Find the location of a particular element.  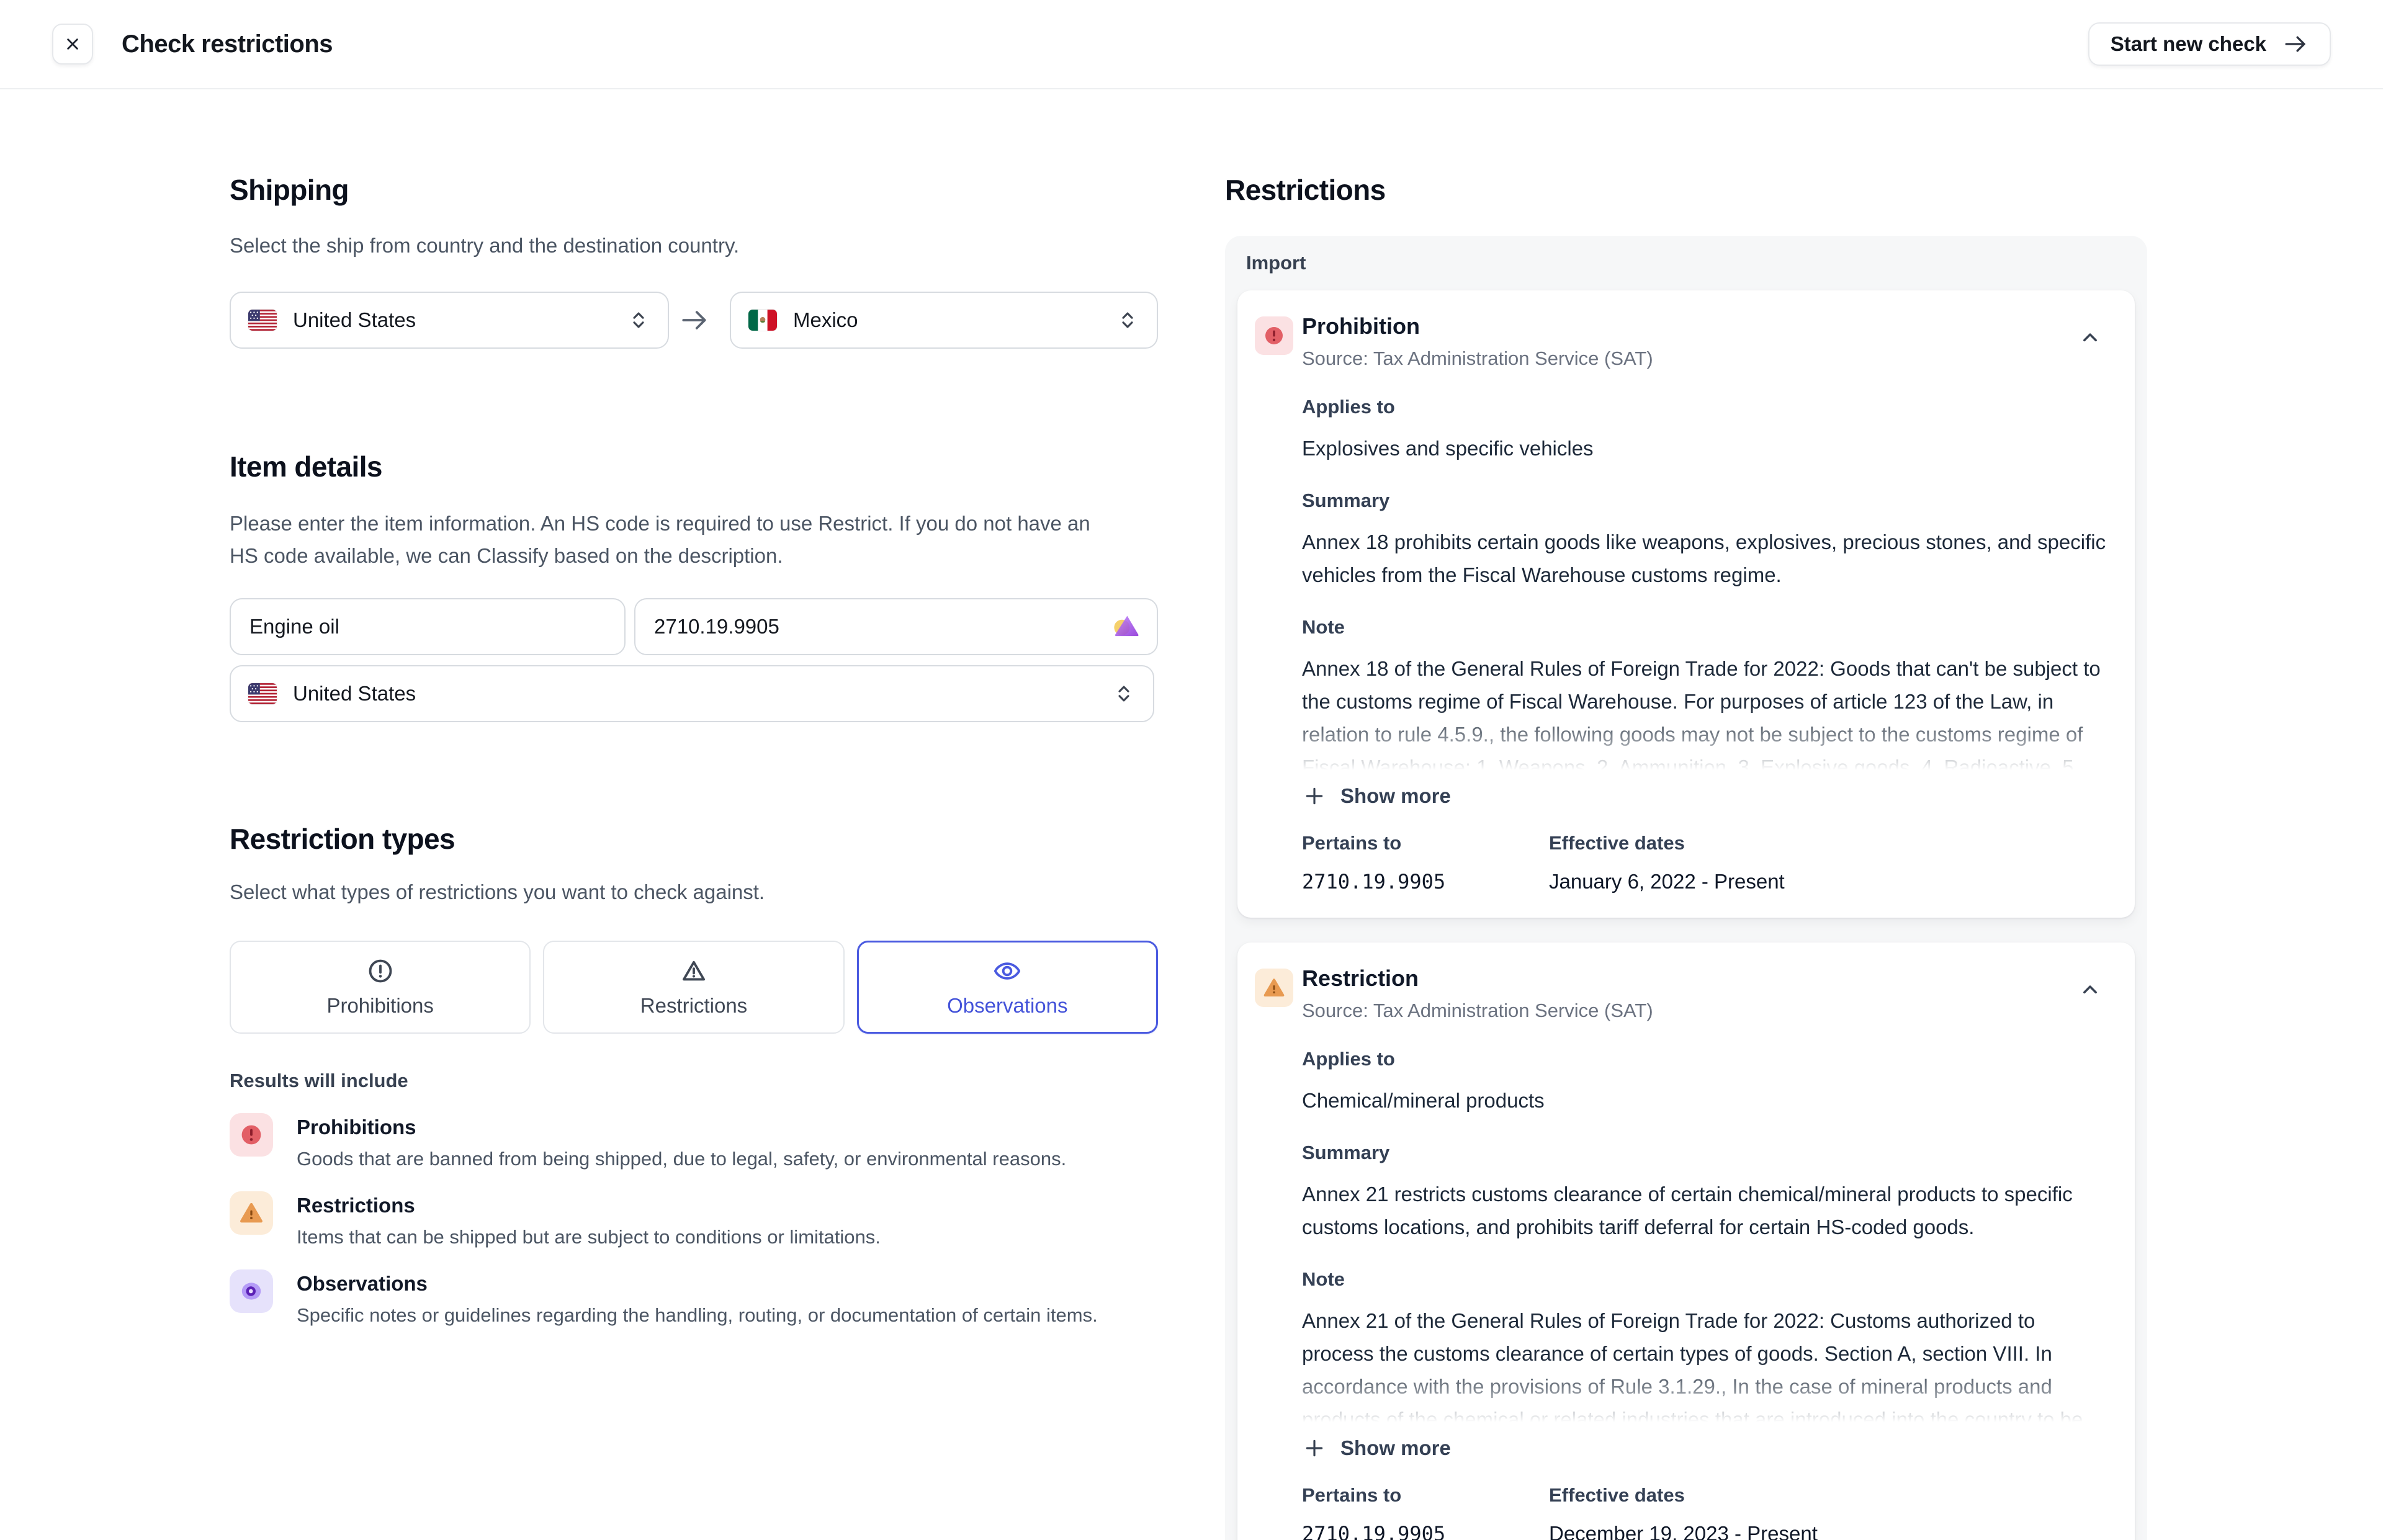

import-group-label: Import is located at coordinates (1276, 263).